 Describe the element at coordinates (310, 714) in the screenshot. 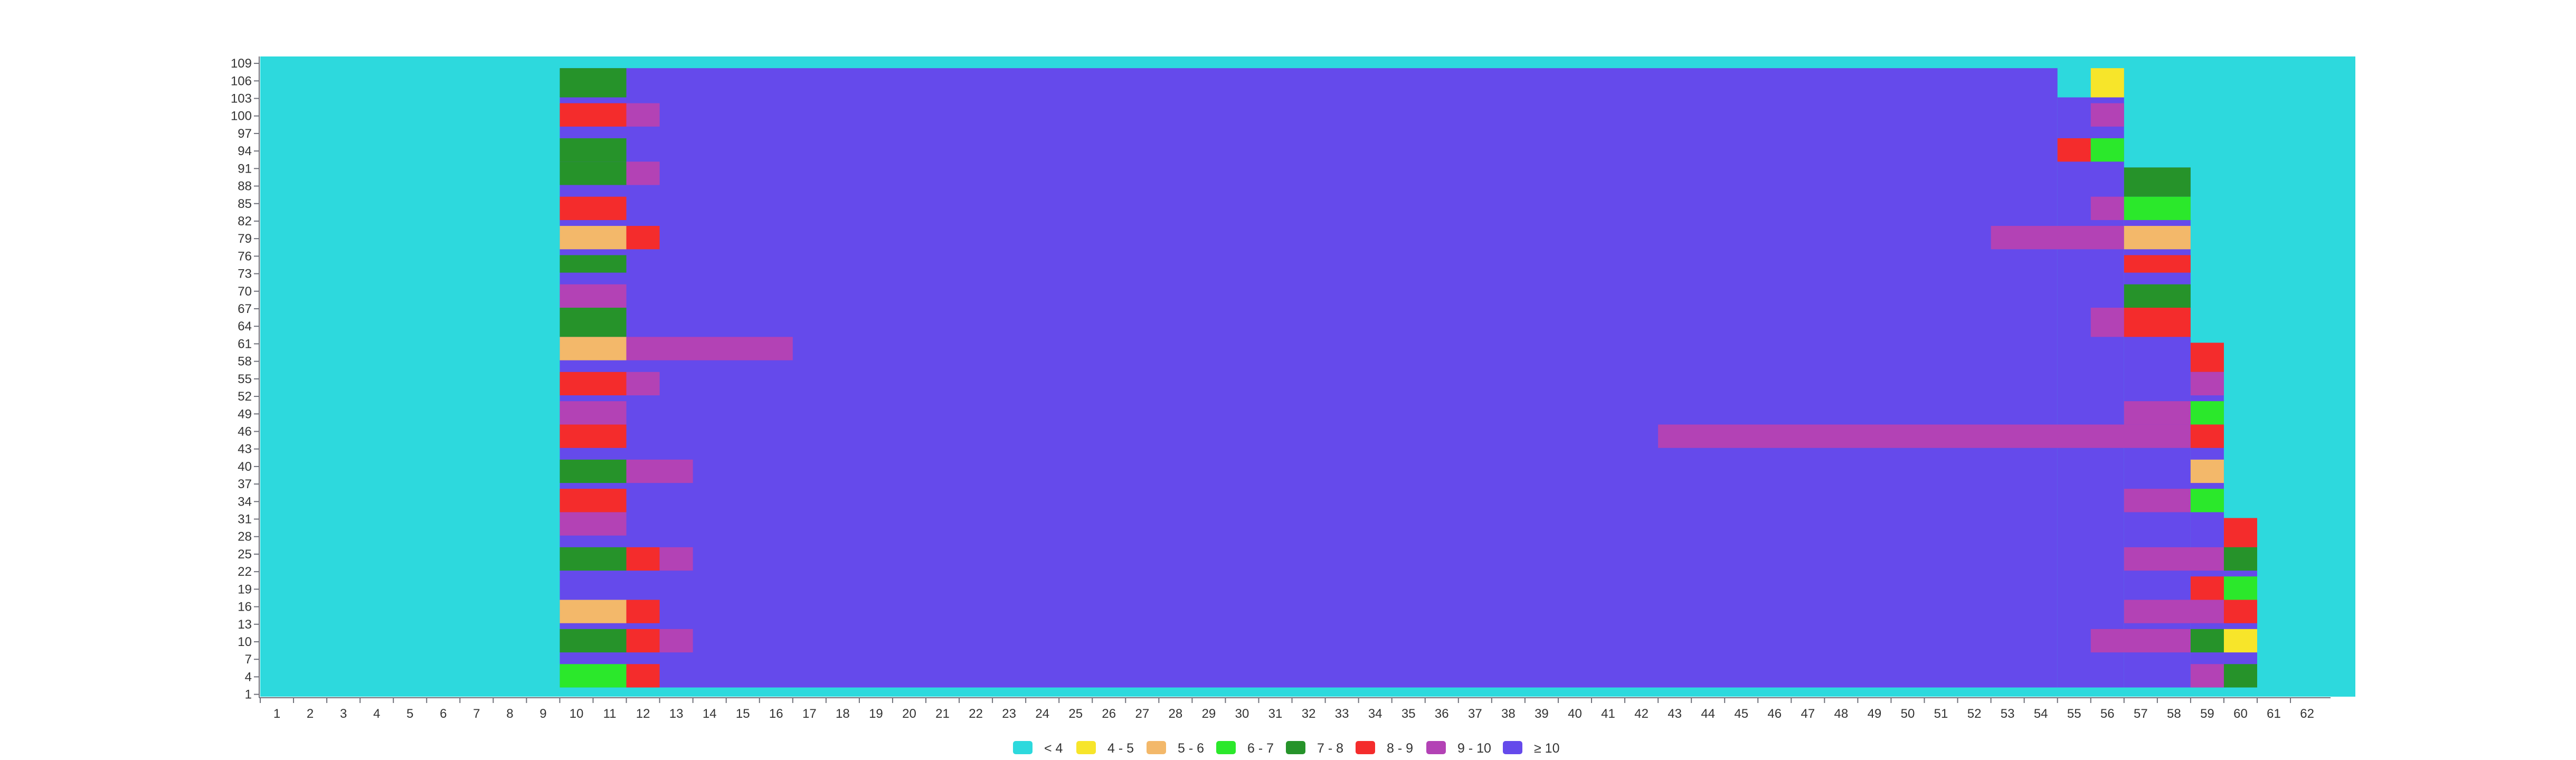

I see `x-tick-label: 2` at that location.